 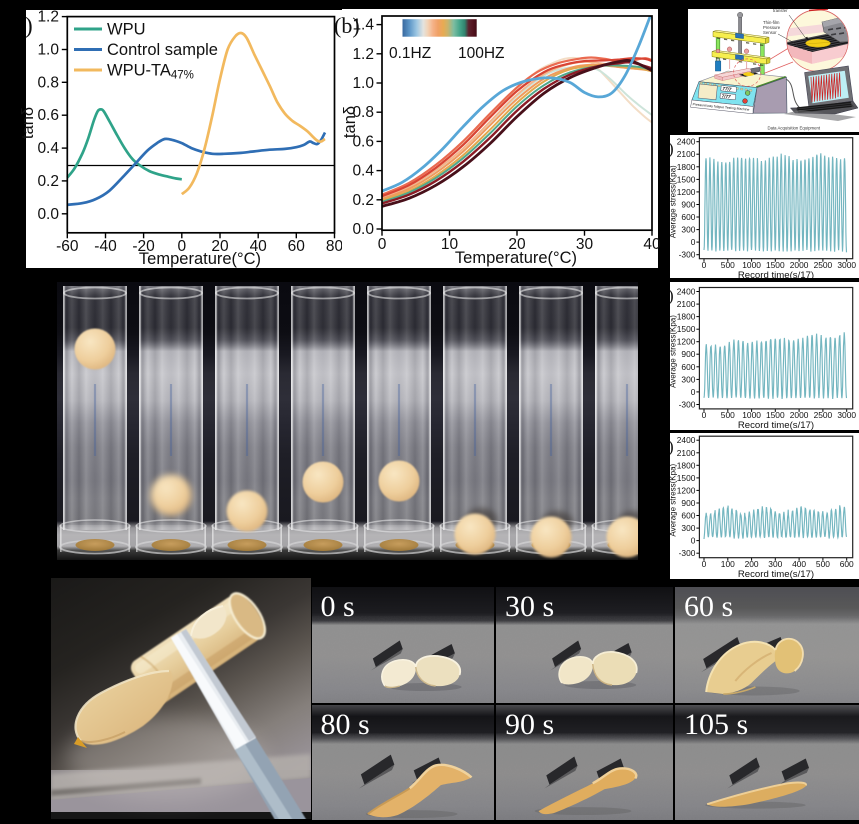 What do you see at coordinates (794, 128) in the screenshot?
I see `svg-text: Data Acquisition Equipment` at bounding box center [794, 128].